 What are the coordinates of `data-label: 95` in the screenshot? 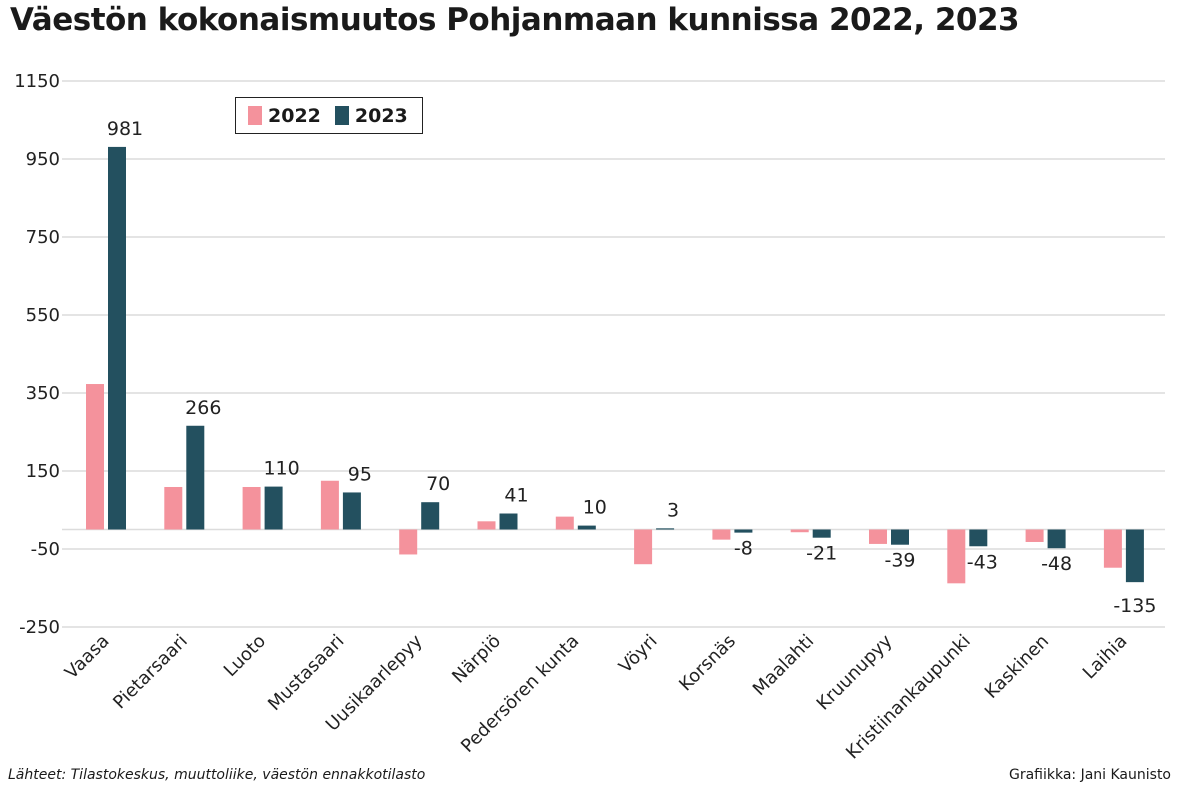 It's located at (360, 474).